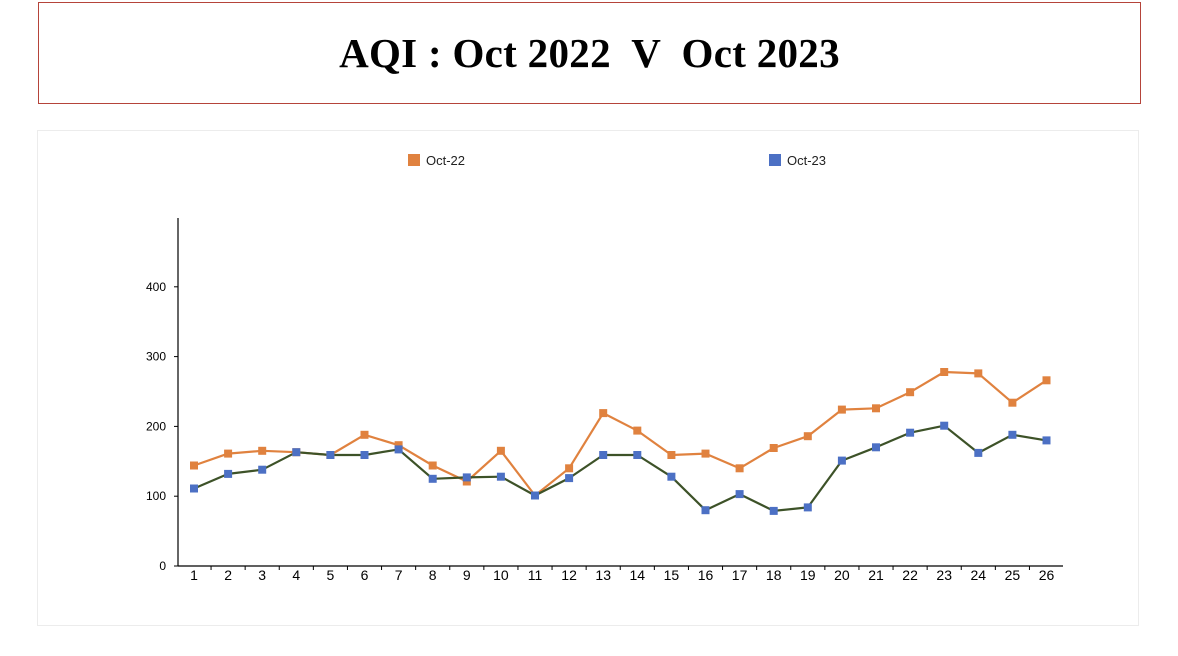 This screenshot has width=1178, height=656. Describe the element at coordinates (808, 575) in the screenshot. I see `x-tick-label: 19` at that location.